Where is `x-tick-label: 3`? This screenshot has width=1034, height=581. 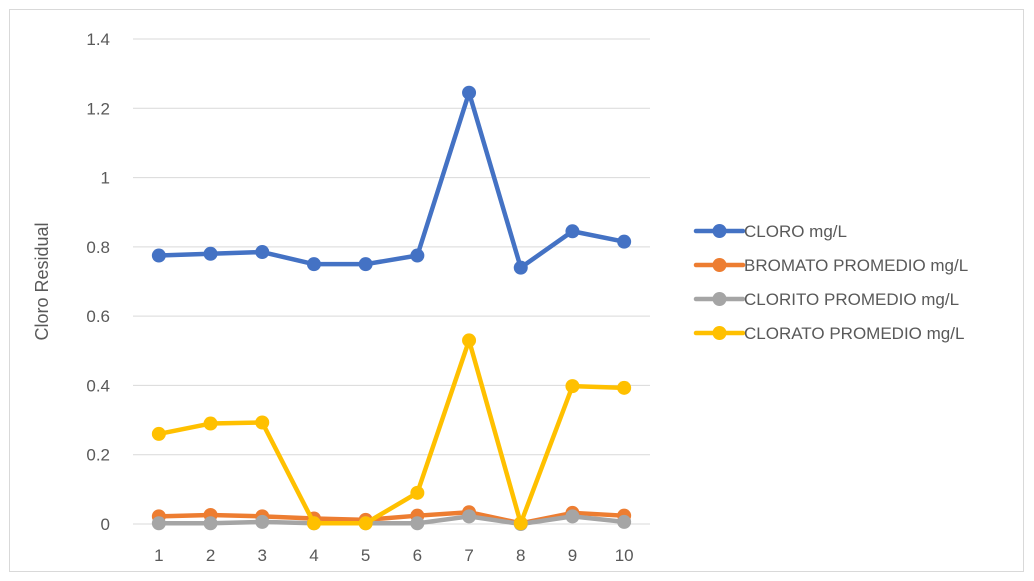
x-tick-label: 3 is located at coordinates (262, 555).